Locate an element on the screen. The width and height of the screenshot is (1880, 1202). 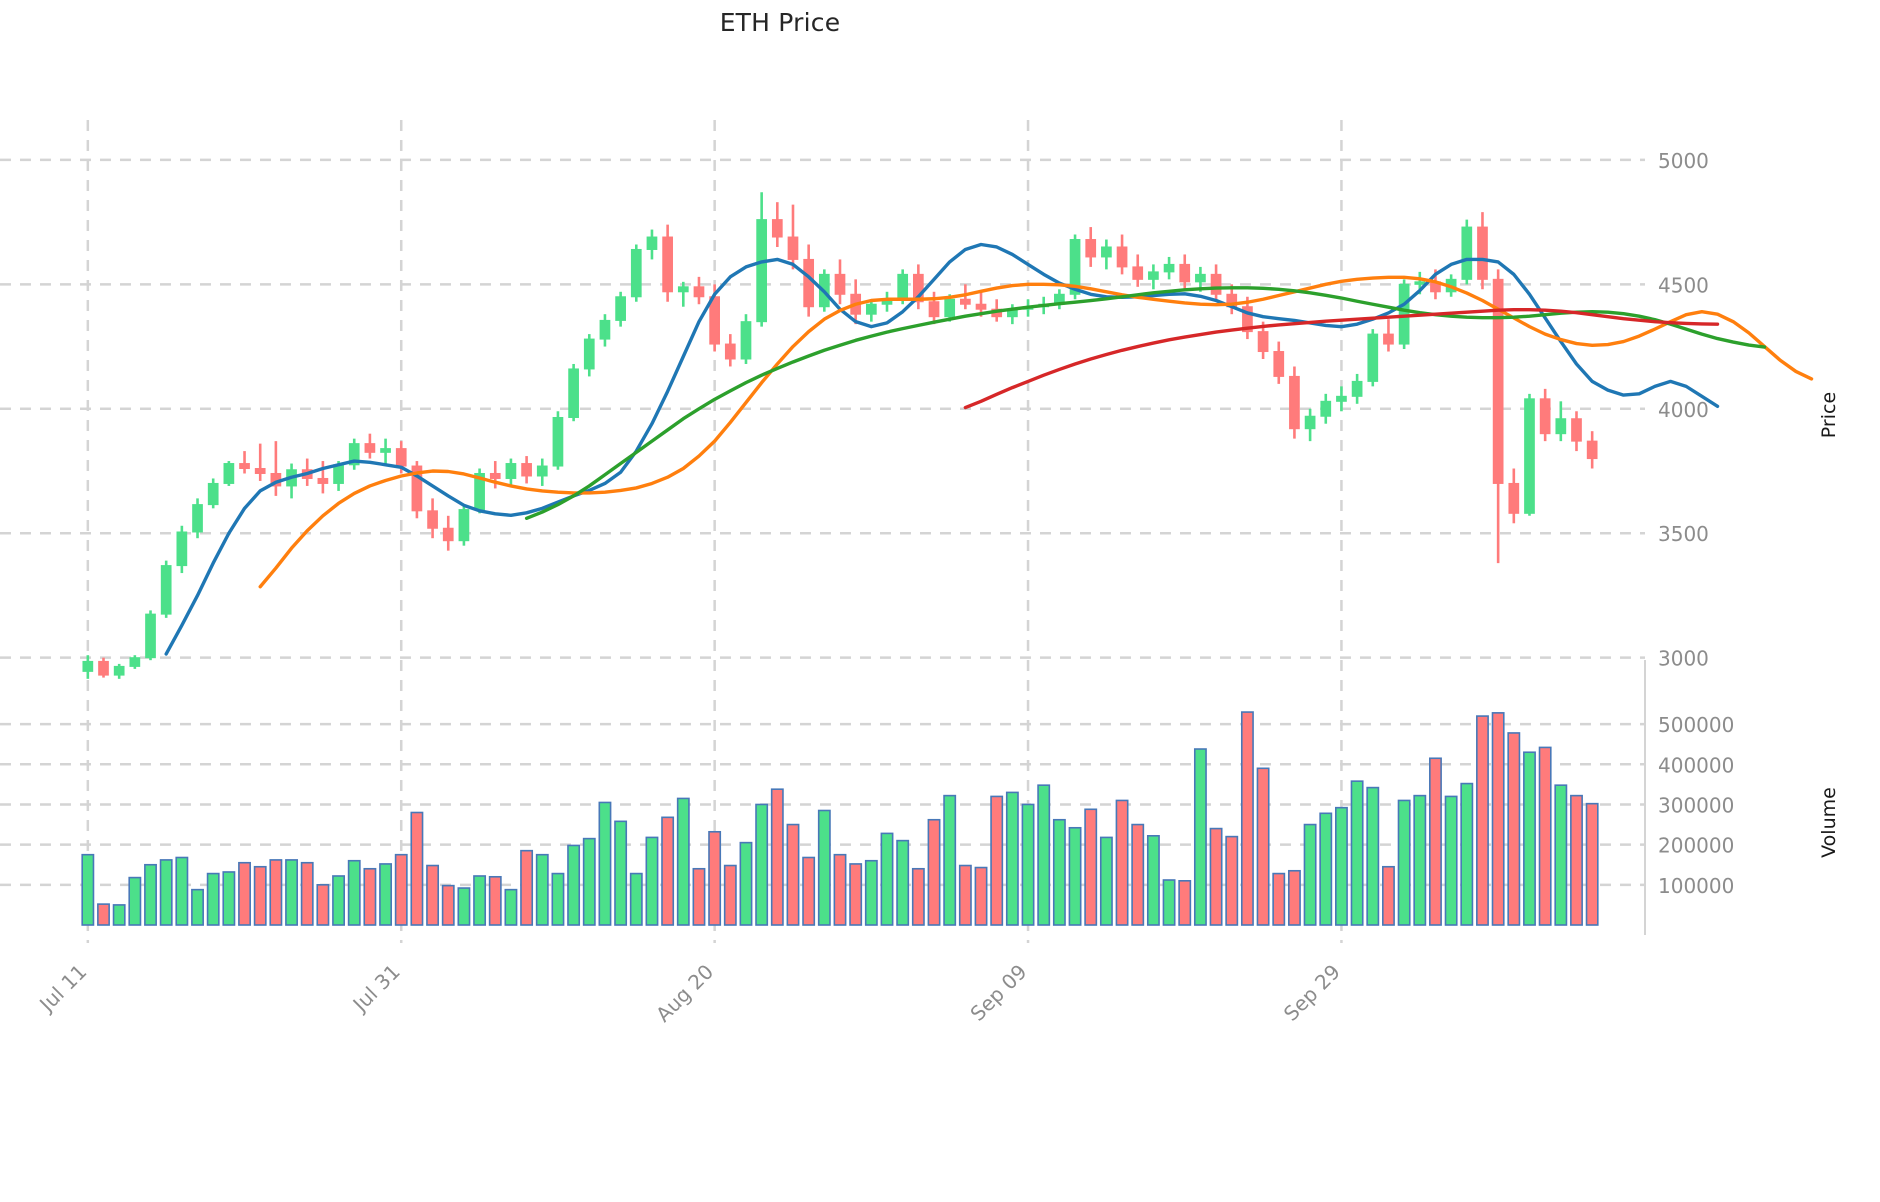
price-tick-label: 4500 is located at coordinates (1683, 285).